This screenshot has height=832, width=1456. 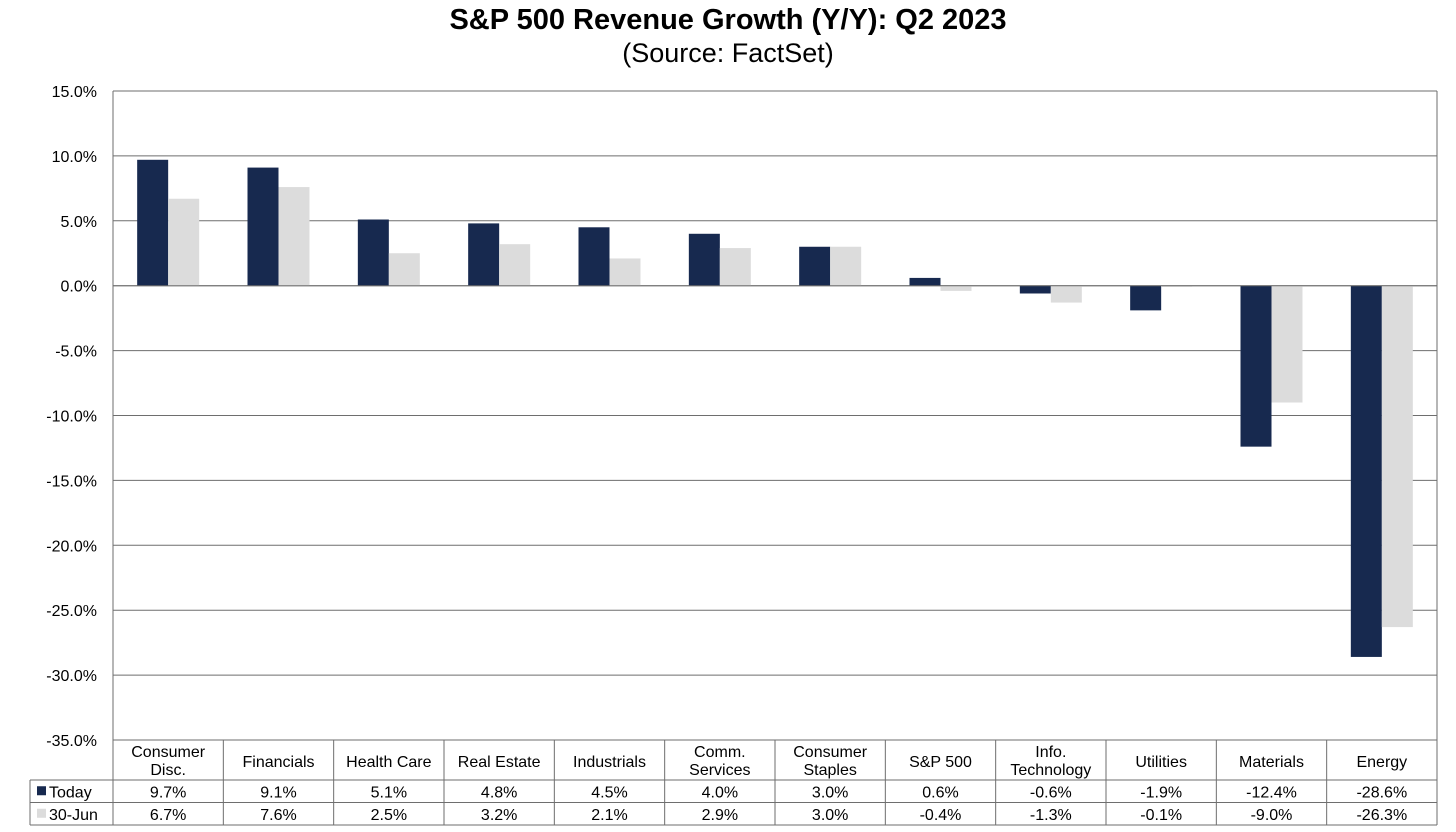 What do you see at coordinates (1050, 752) in the screenshot?
I see `x-tick-label: Info.` at bounding box center [1050, 752].